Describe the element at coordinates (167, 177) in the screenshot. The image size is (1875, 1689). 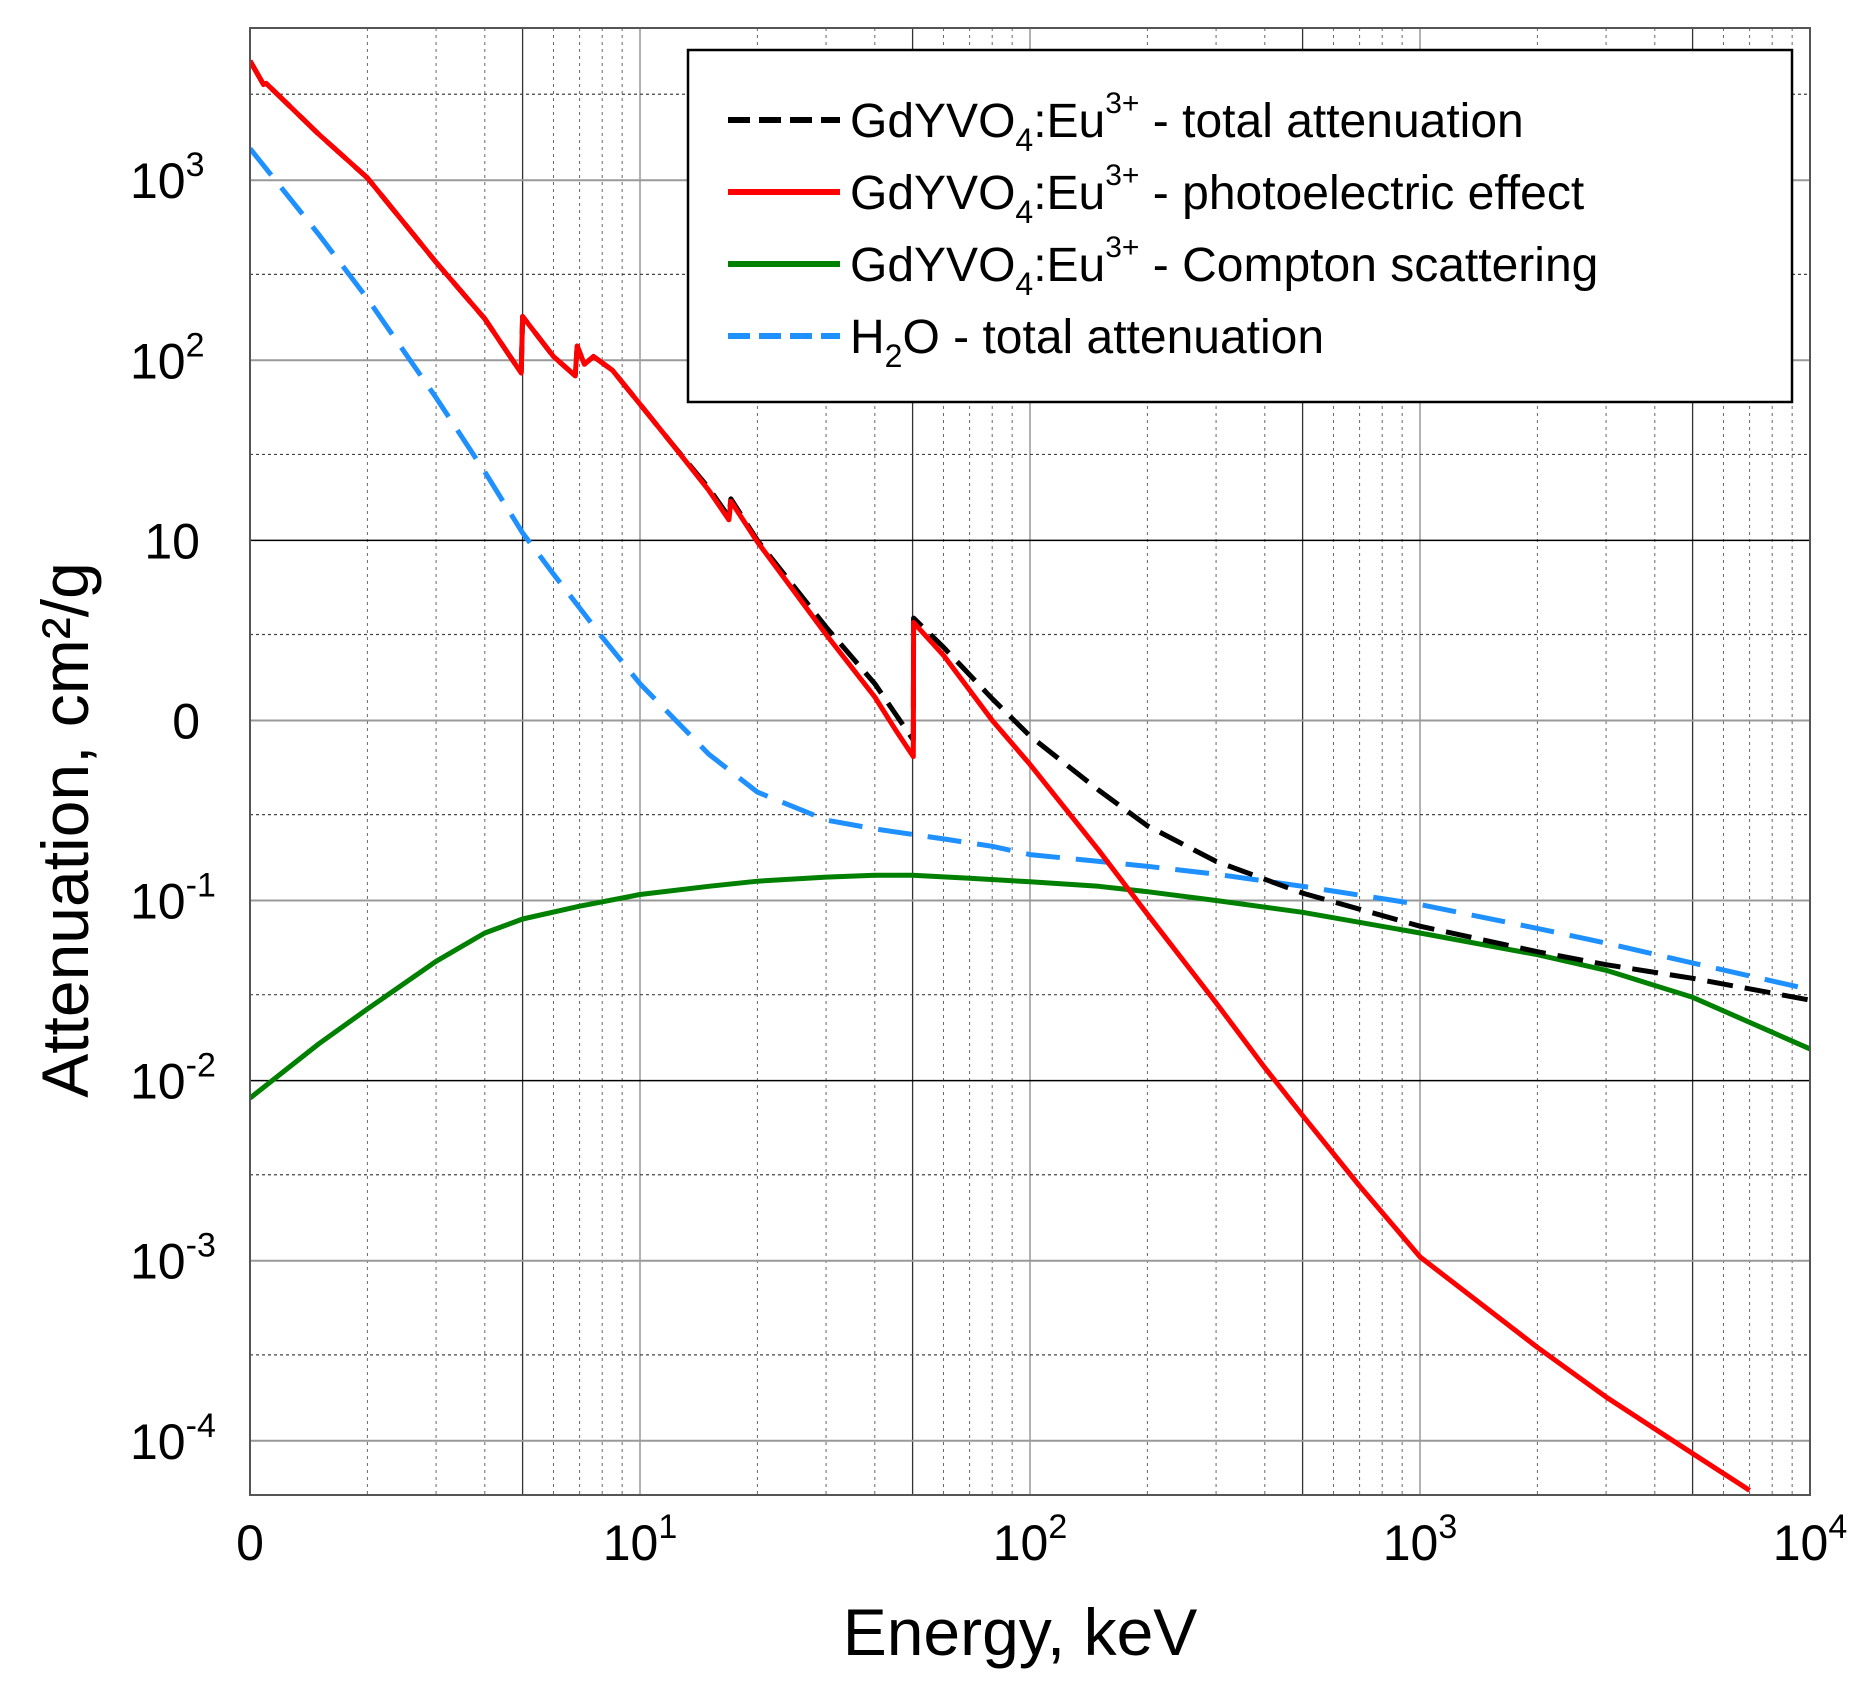
I see `y-tick-label: 10³` at that location.